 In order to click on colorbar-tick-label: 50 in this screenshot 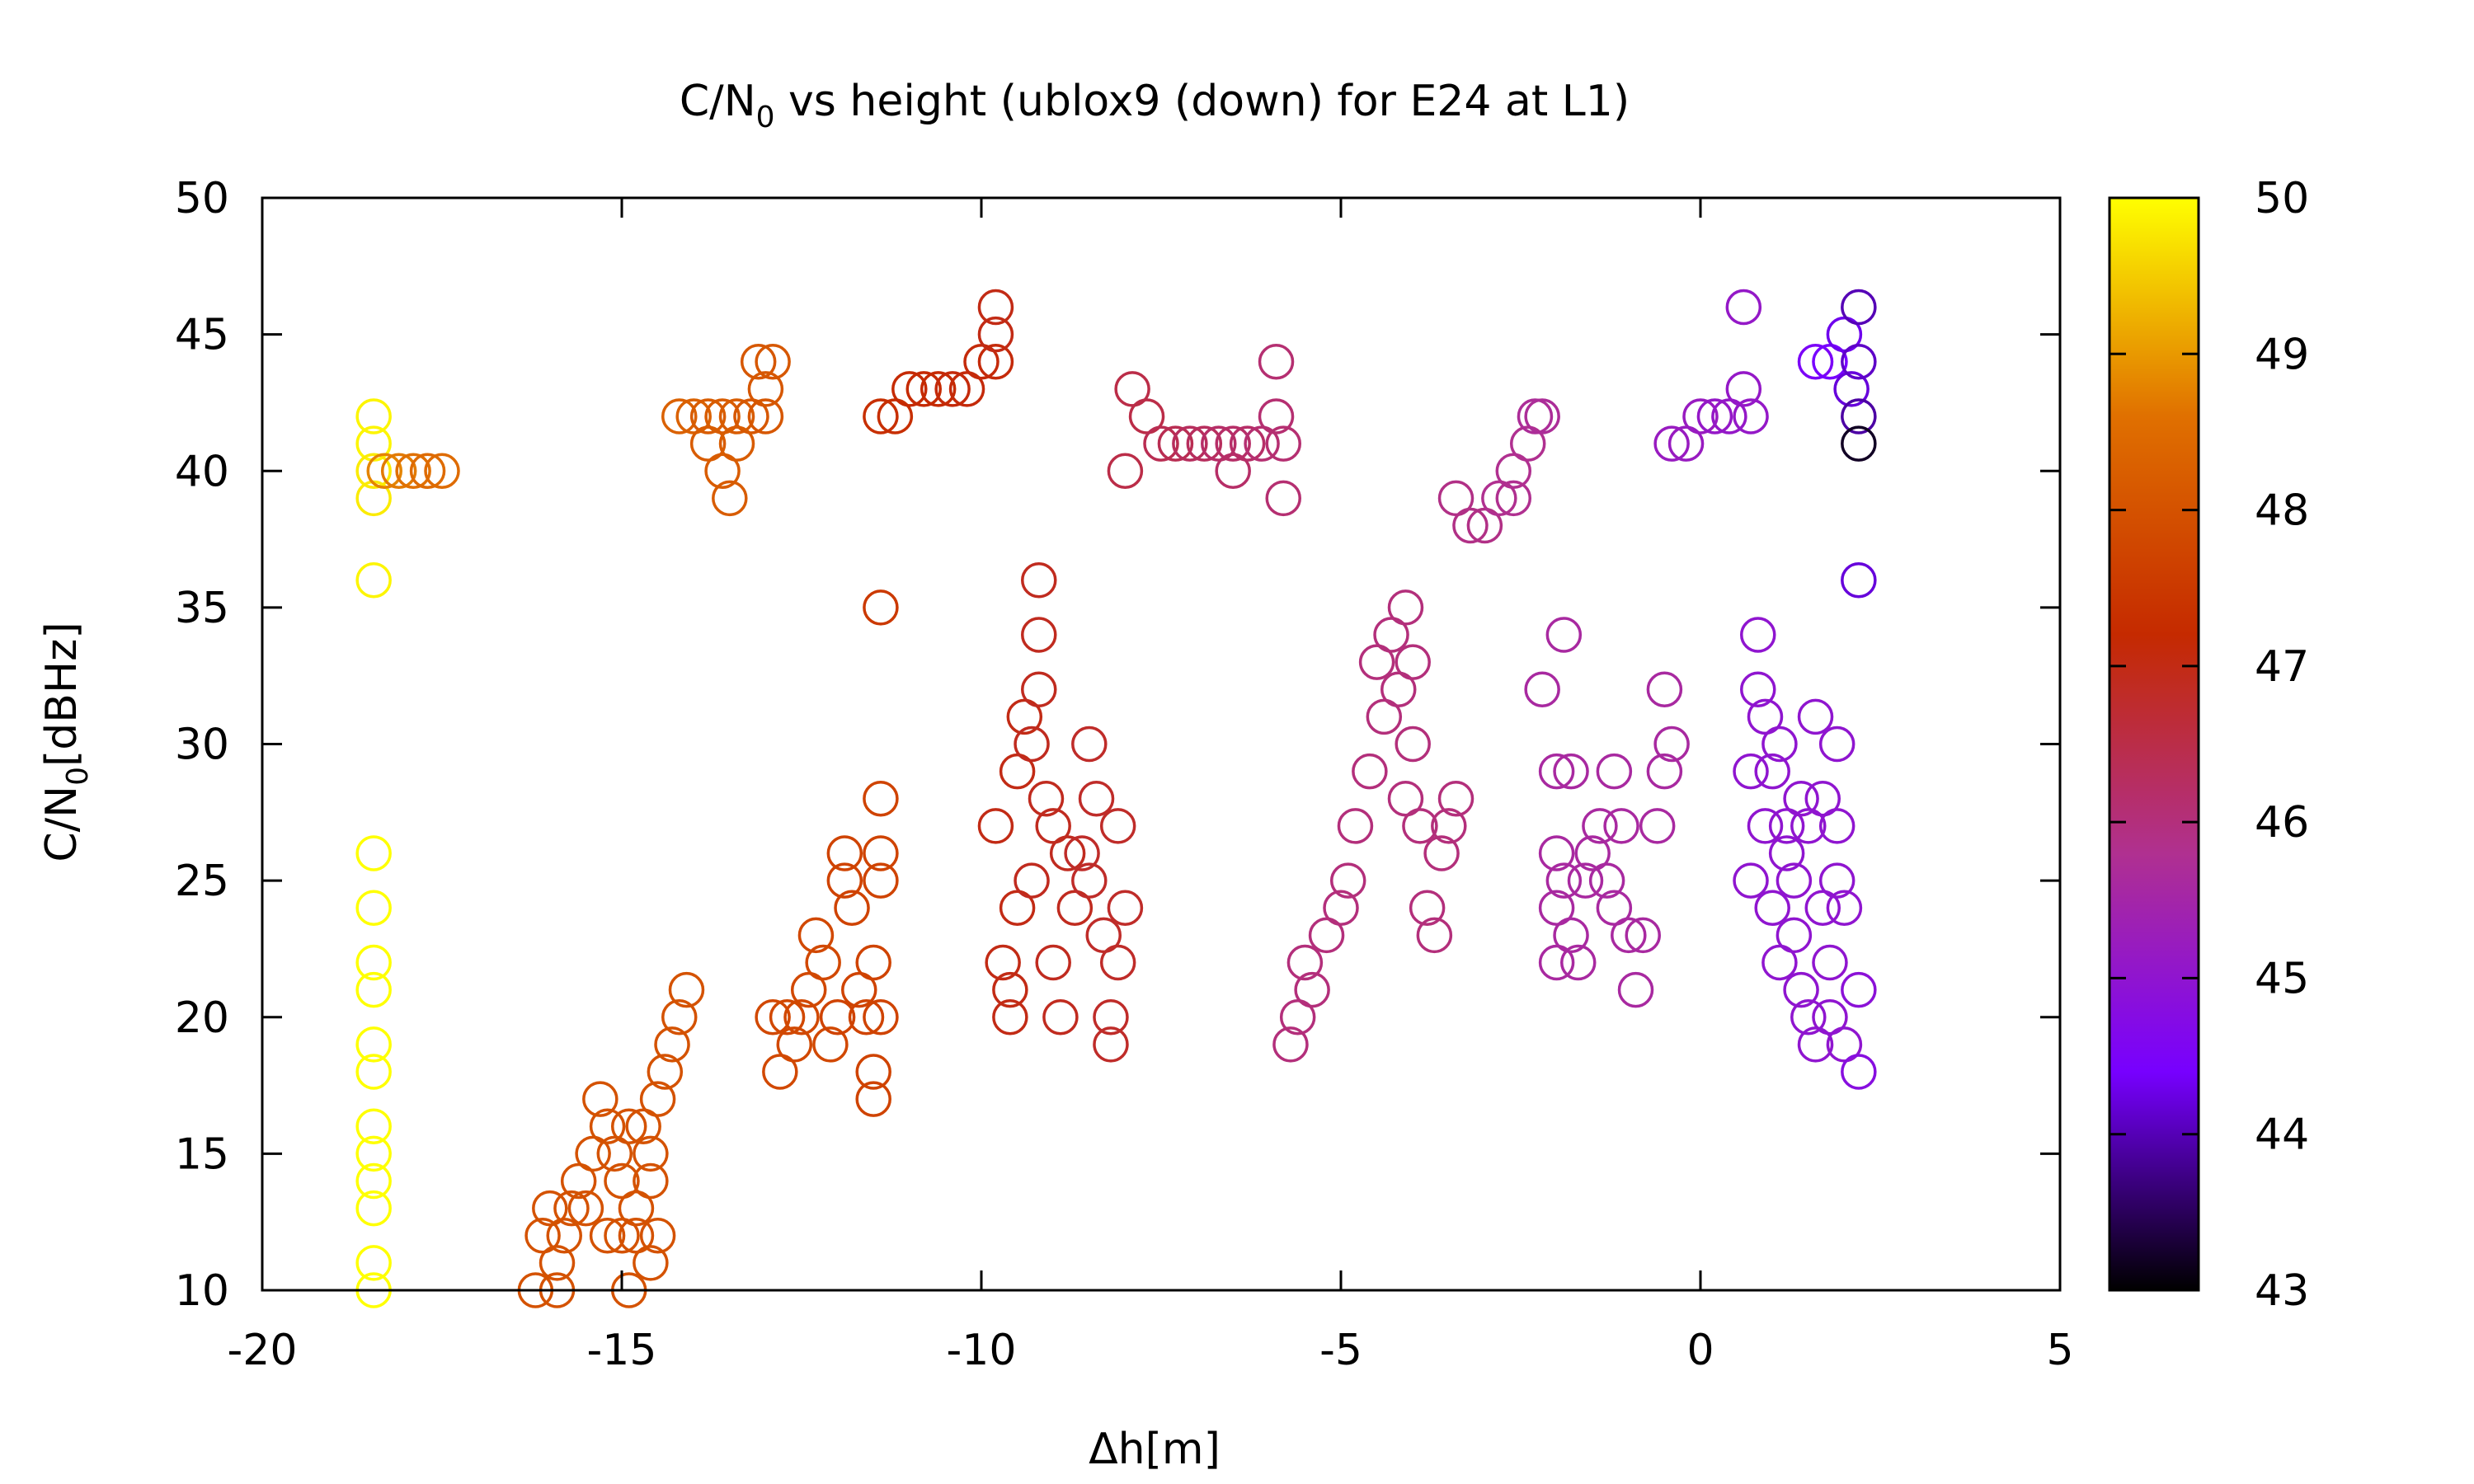, I will do `click(2282, 198)`.